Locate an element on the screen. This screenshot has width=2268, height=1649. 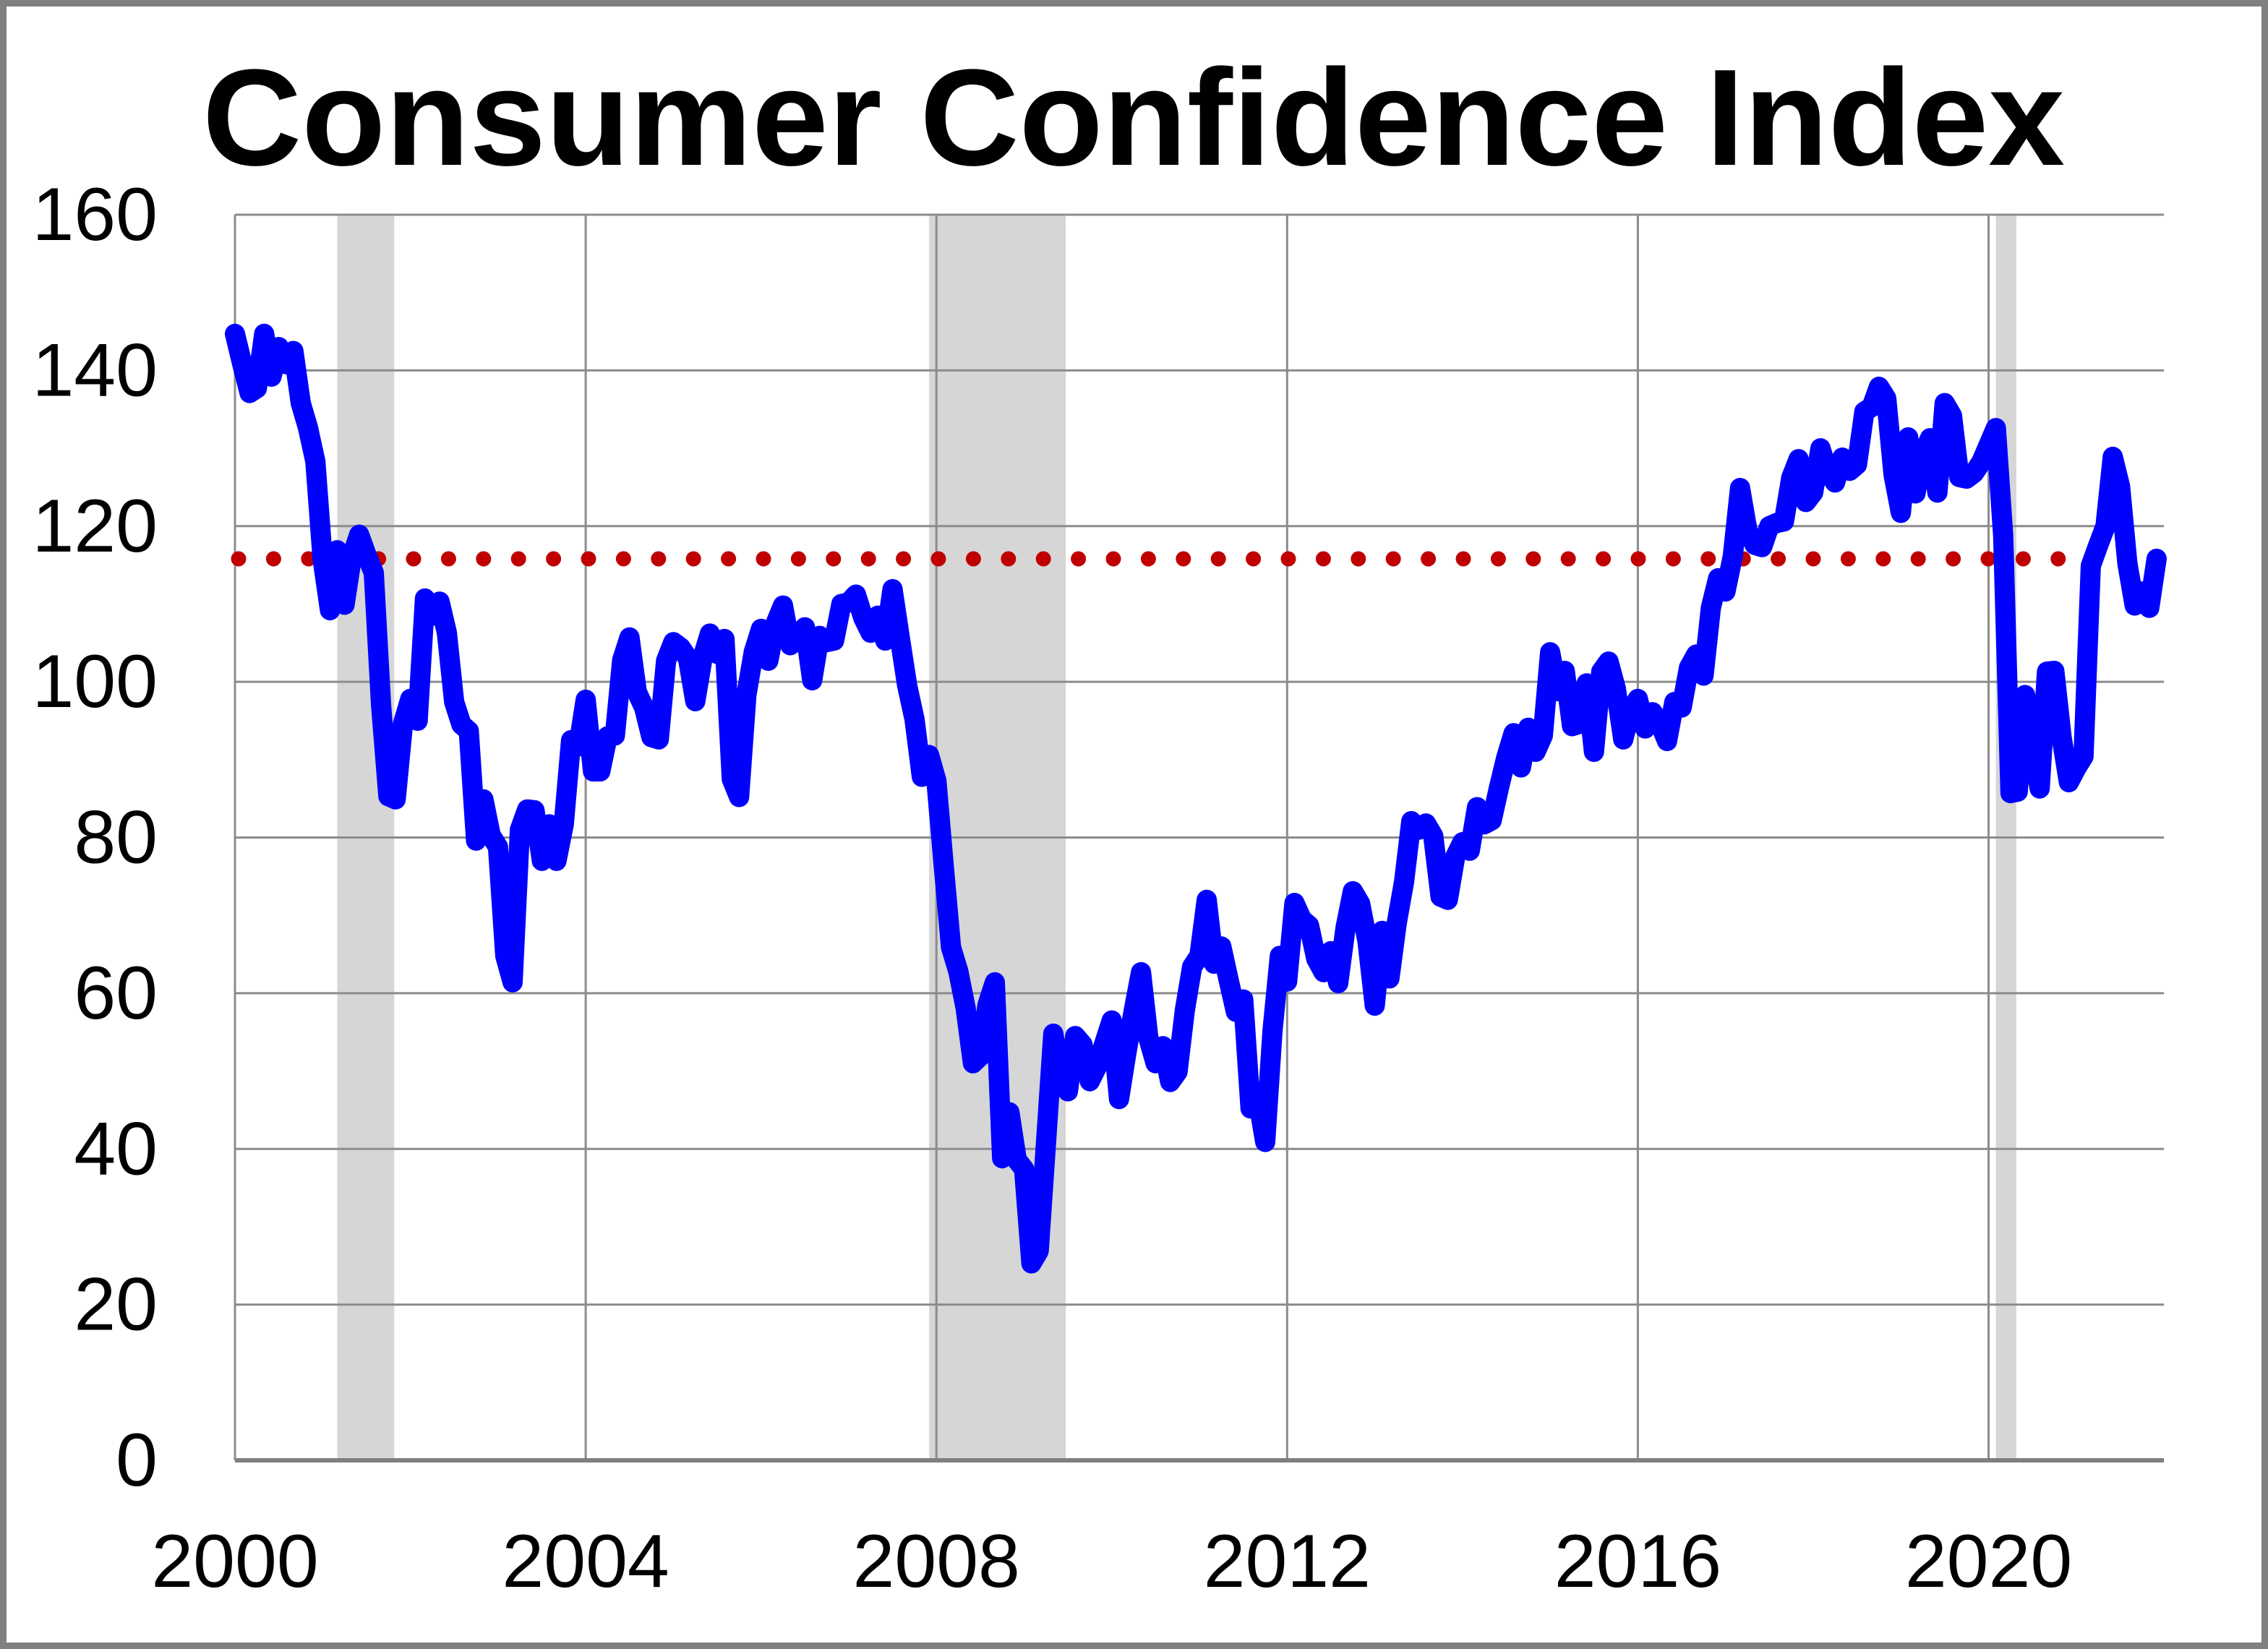
y-tick-label-40: 40 is located at coordinates (116, 1149).